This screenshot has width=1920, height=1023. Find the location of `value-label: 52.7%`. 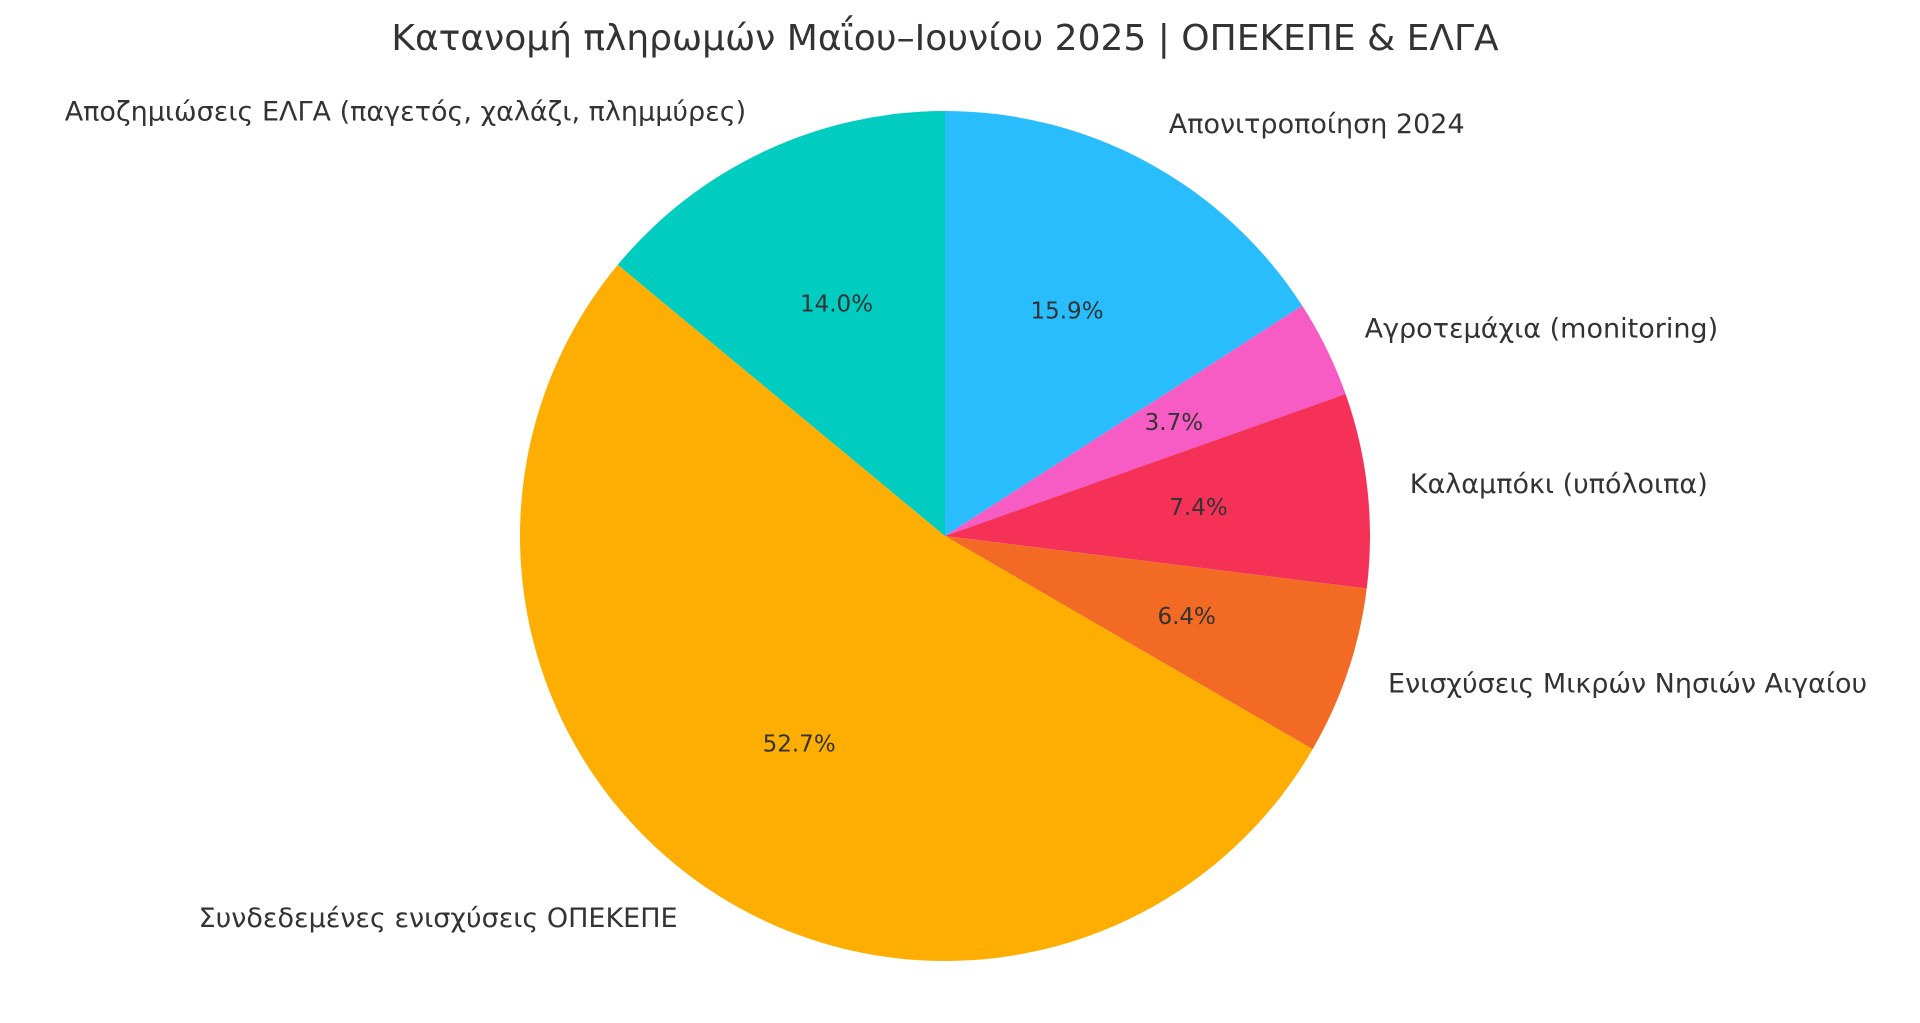

value-label: 52.7% is located at coordinates (799, 745).